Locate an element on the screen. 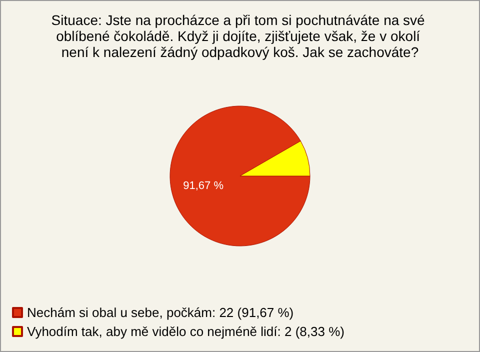 This screenshot has width=480, height=352. legend-label: Nechám si obal u sebe, počkám: 22 (91,67 %) is located at coordinates (160, 312).